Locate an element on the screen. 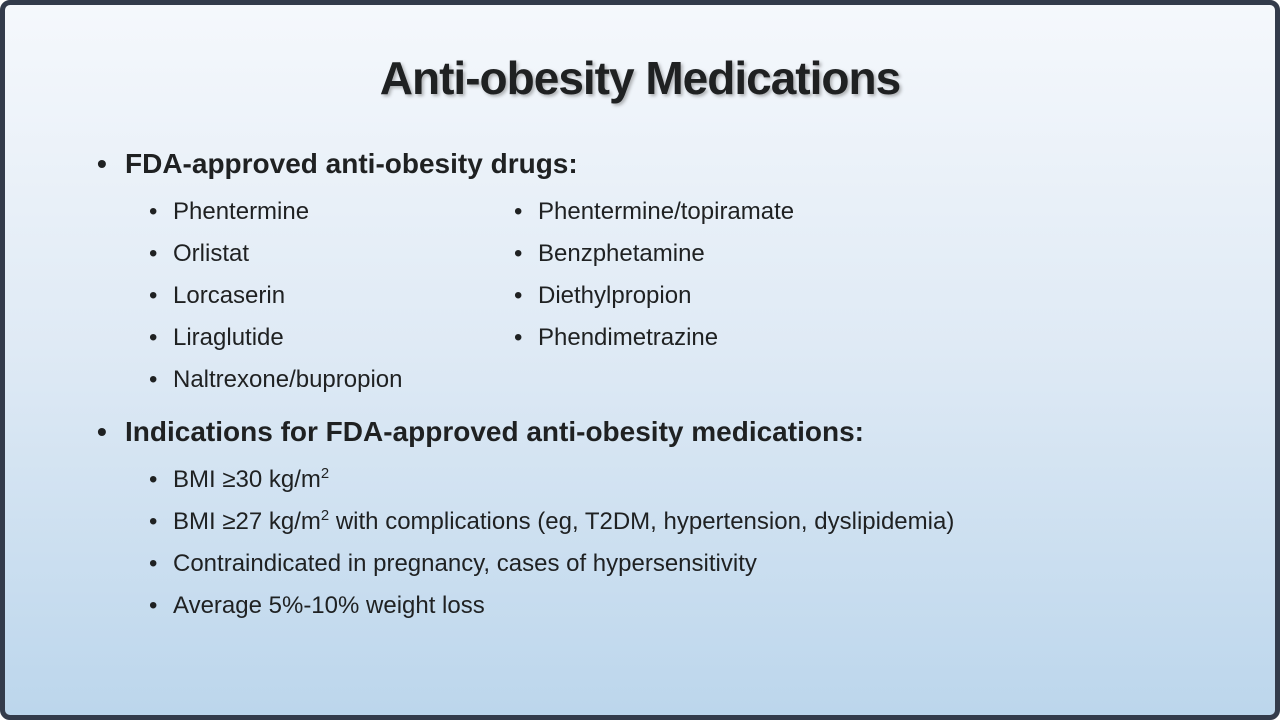  bullet-item: Phentermine is located at coordinates (329, 212).